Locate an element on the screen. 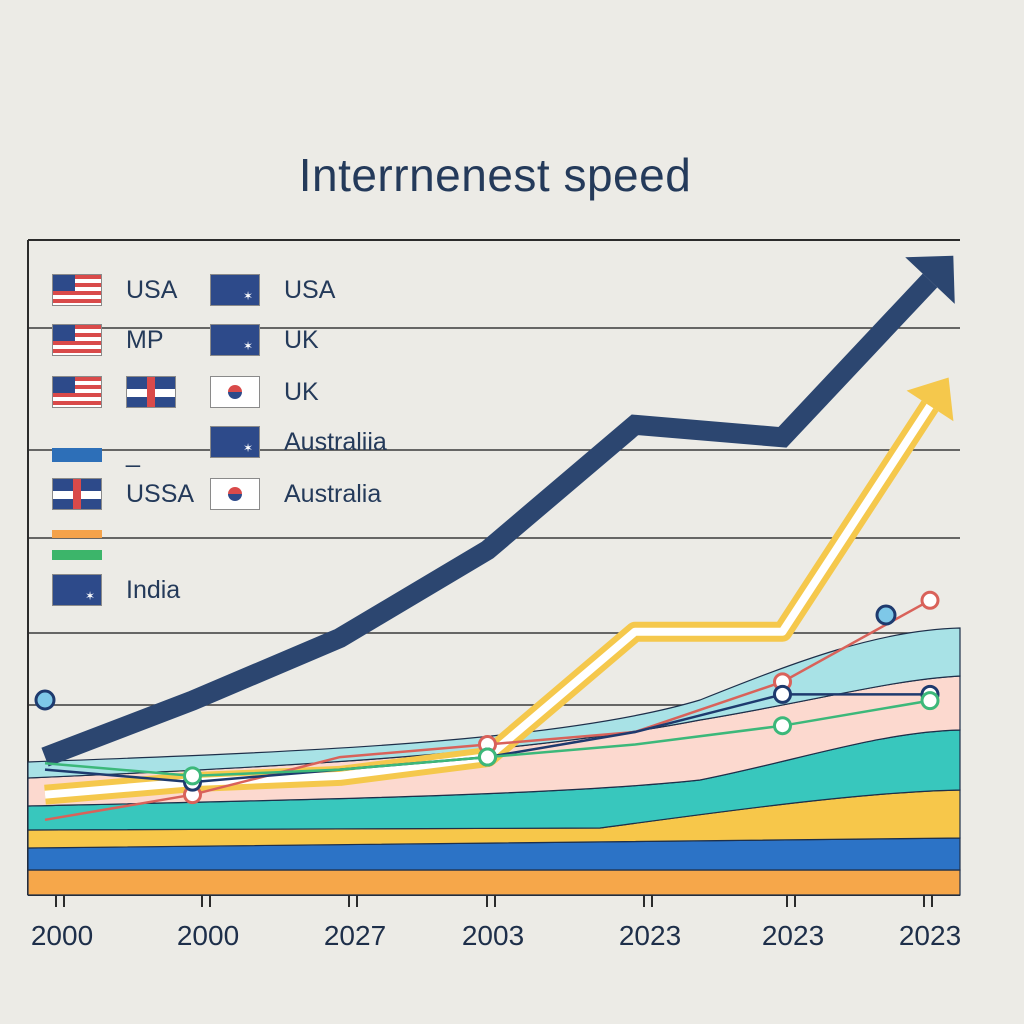 The image size is (1024, 1024). legend-item: Australiia is located at coordinates (298, 442).